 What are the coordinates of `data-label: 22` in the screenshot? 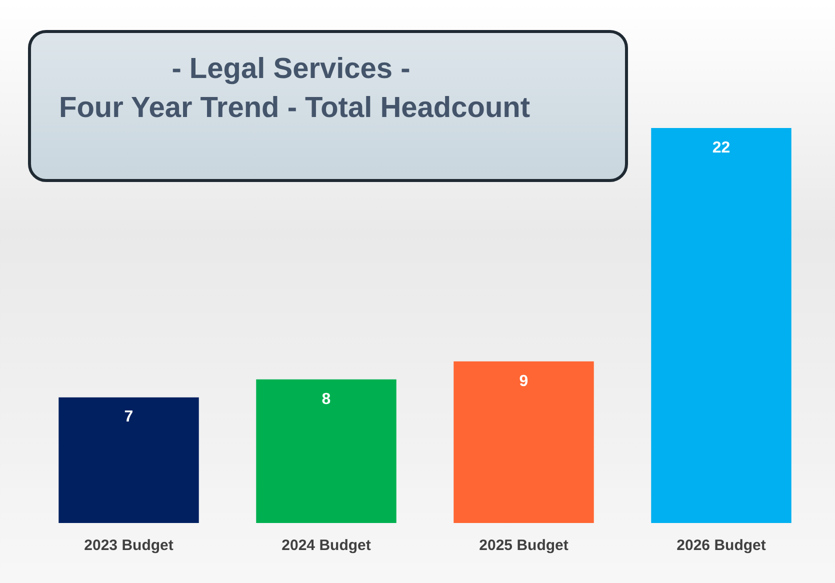 It's located at (721, 147).